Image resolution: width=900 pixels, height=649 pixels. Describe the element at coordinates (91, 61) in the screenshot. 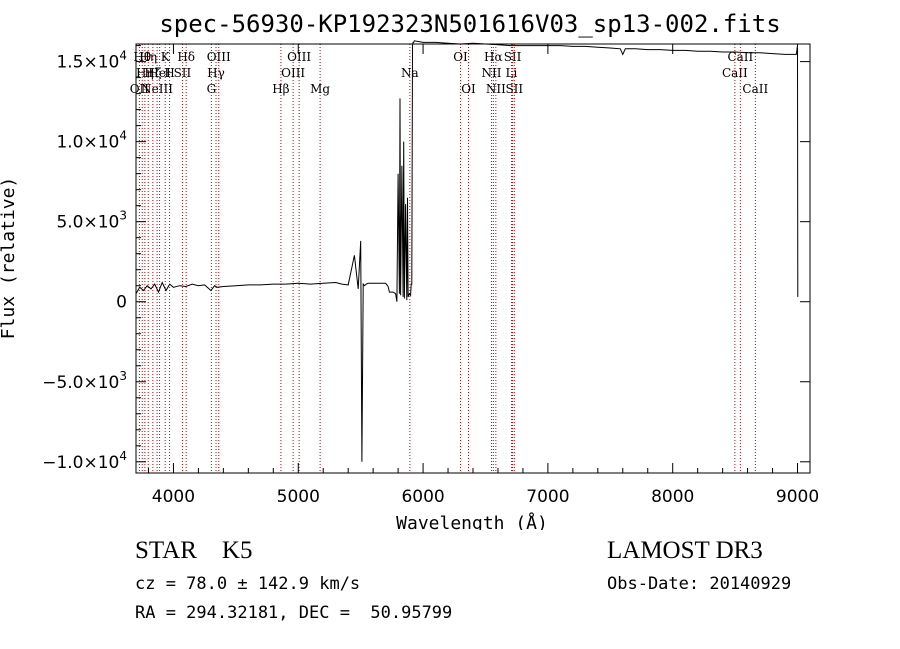

I see `y-tick-label-0: 1.5×10⁴` at that location.